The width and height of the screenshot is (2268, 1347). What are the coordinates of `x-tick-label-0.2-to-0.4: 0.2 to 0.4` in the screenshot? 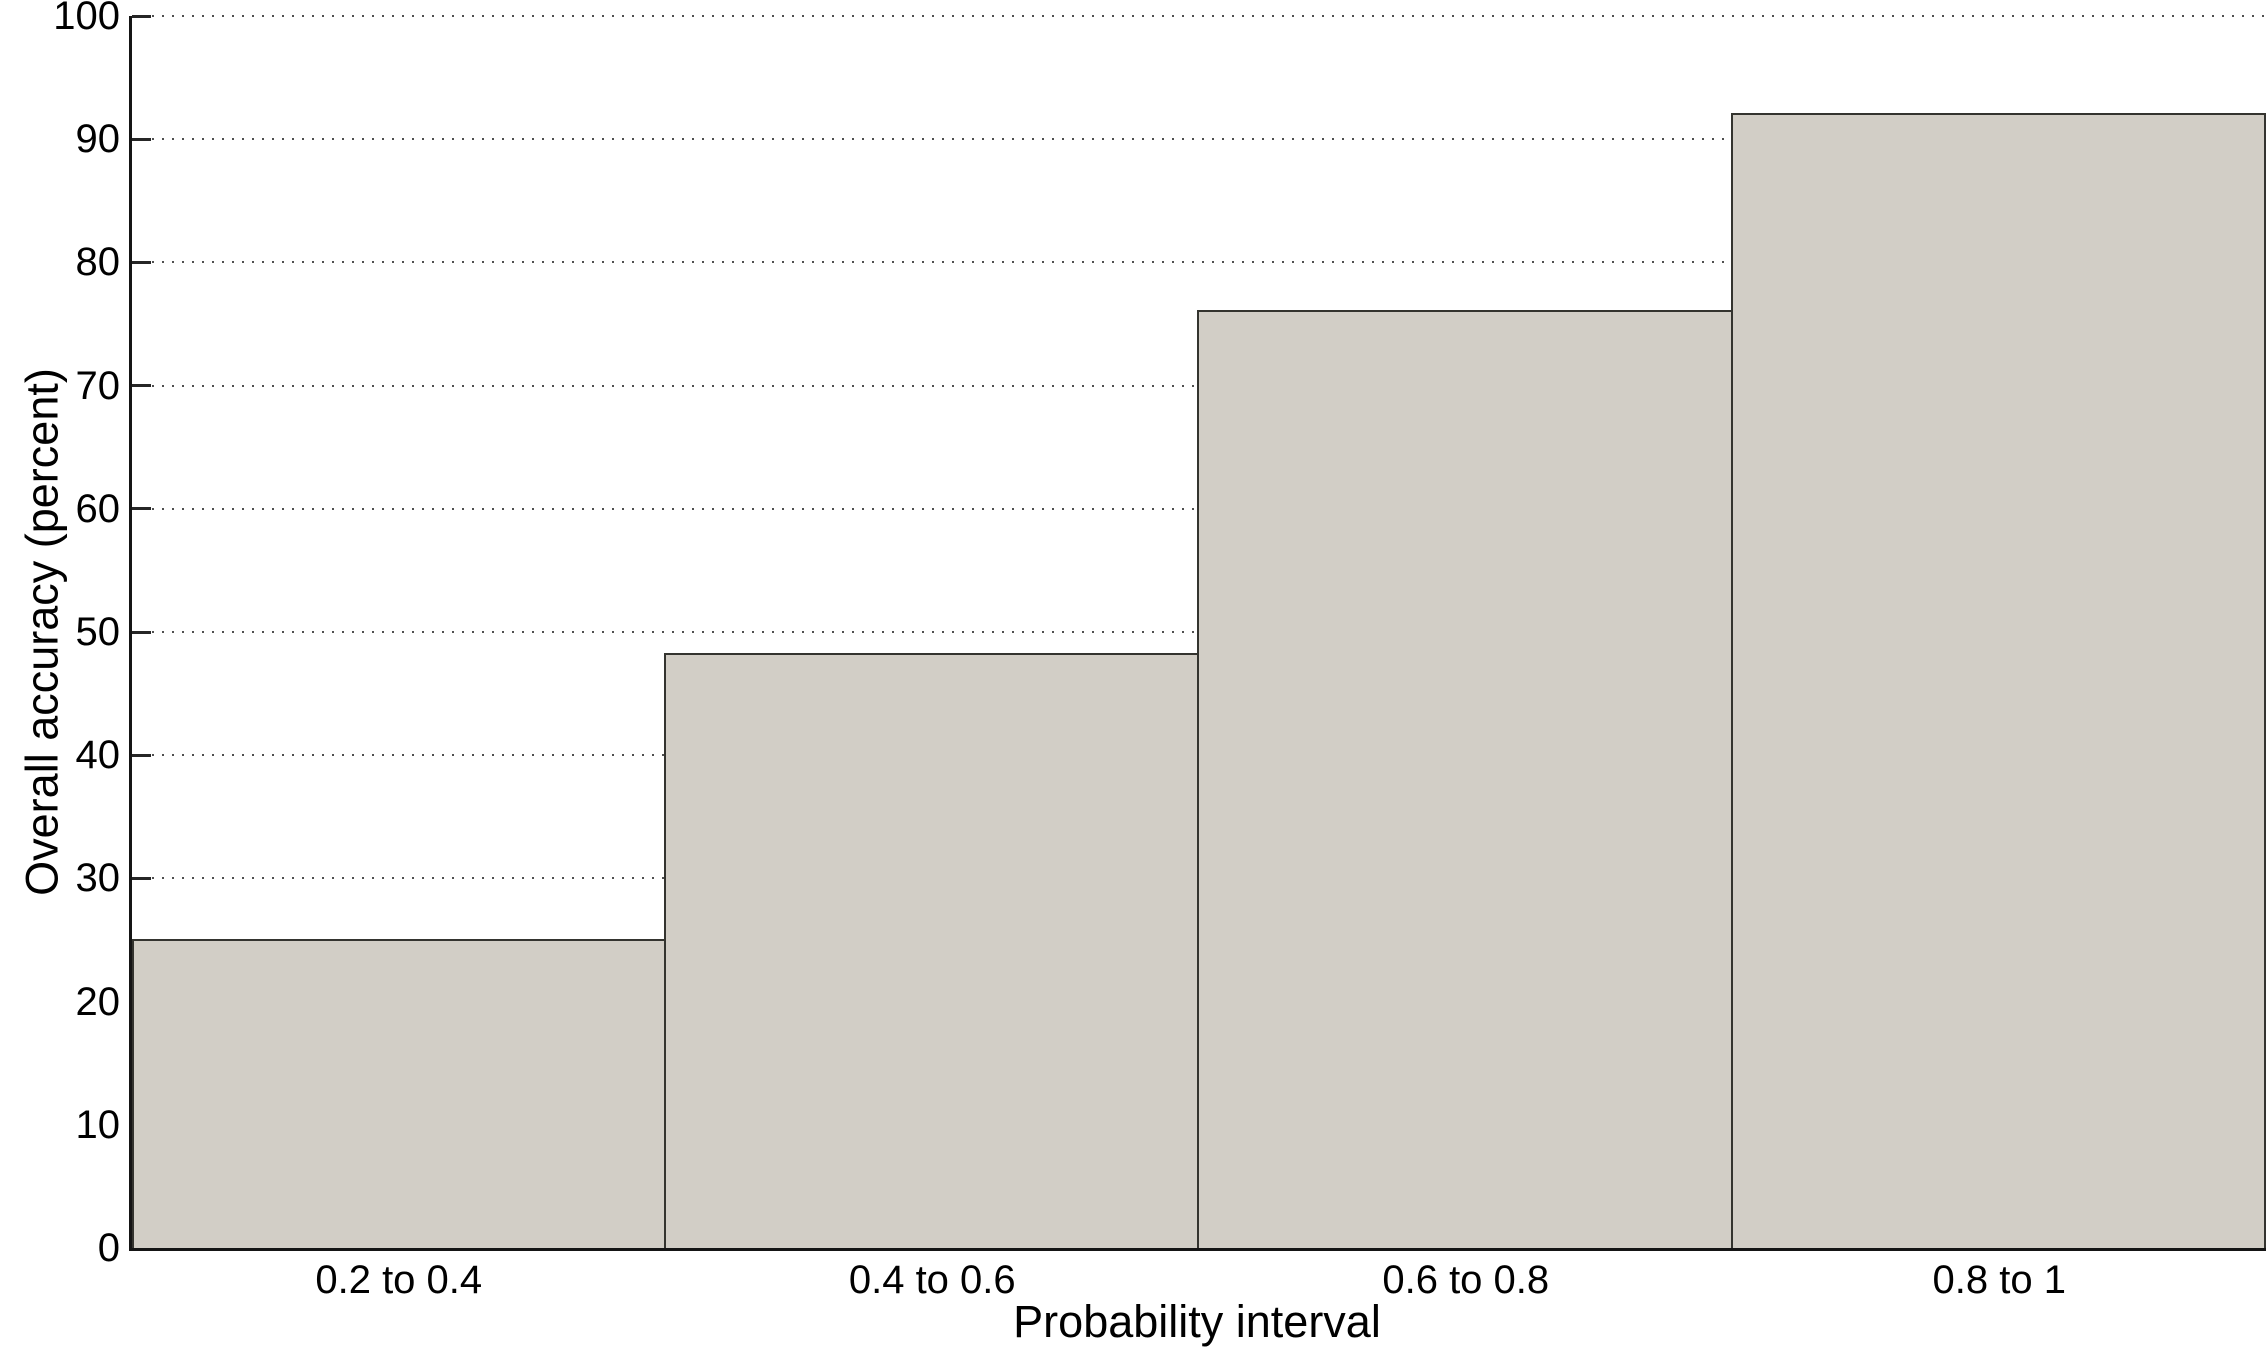 It's located at (399, 1280).